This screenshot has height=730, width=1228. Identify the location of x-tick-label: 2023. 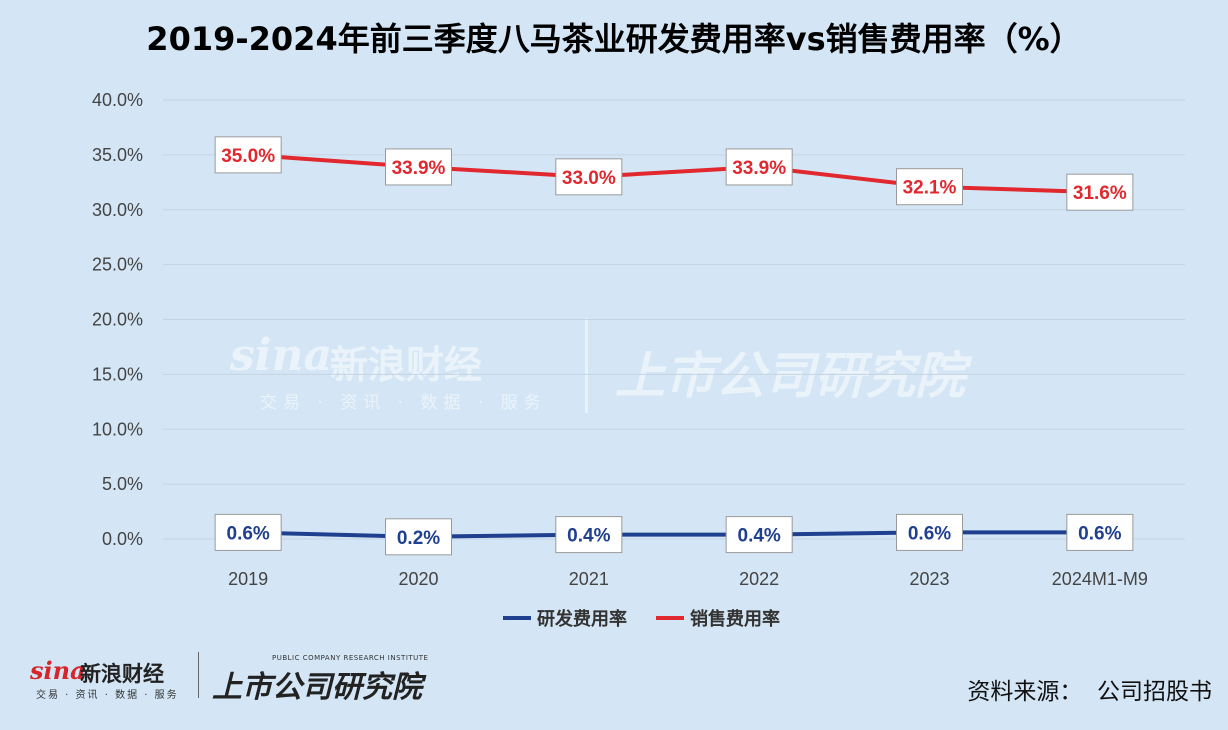
(929, 579).